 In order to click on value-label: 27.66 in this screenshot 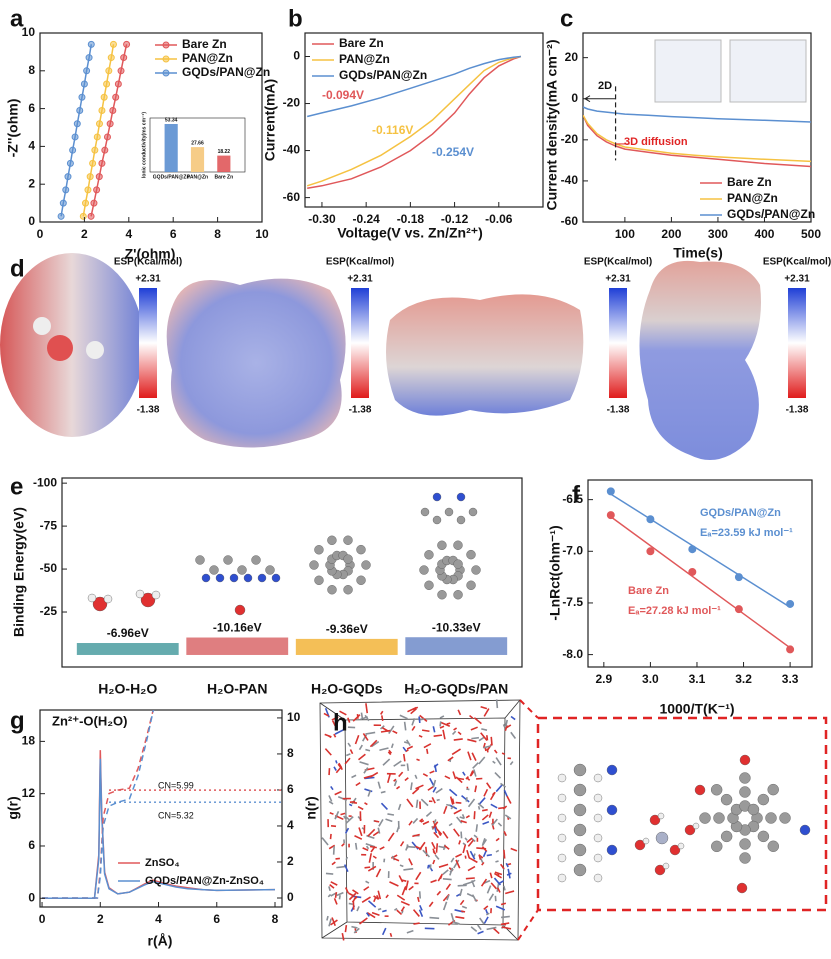, I will do `click(197, 143)`.